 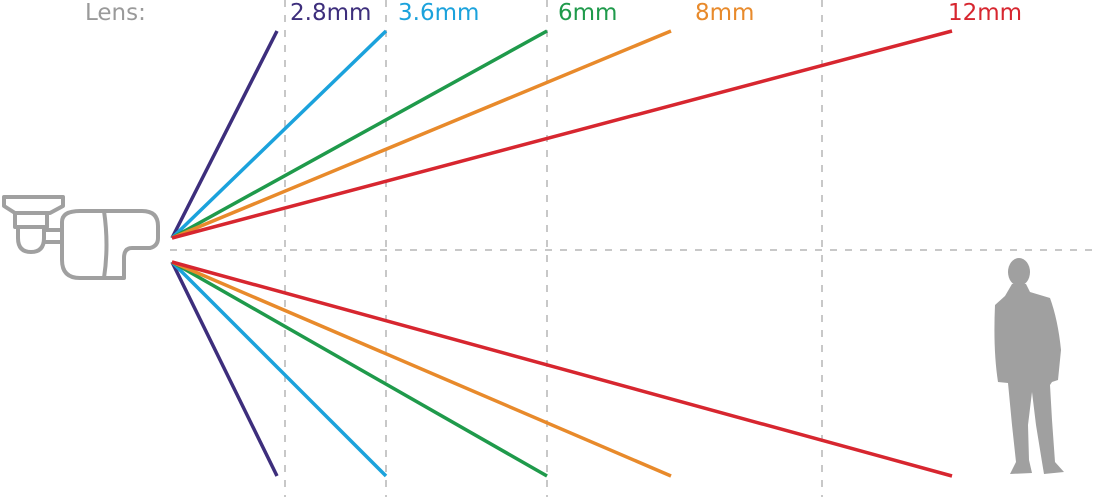 I want to click on bullet-camera-icon, so click(x=81, y=237).